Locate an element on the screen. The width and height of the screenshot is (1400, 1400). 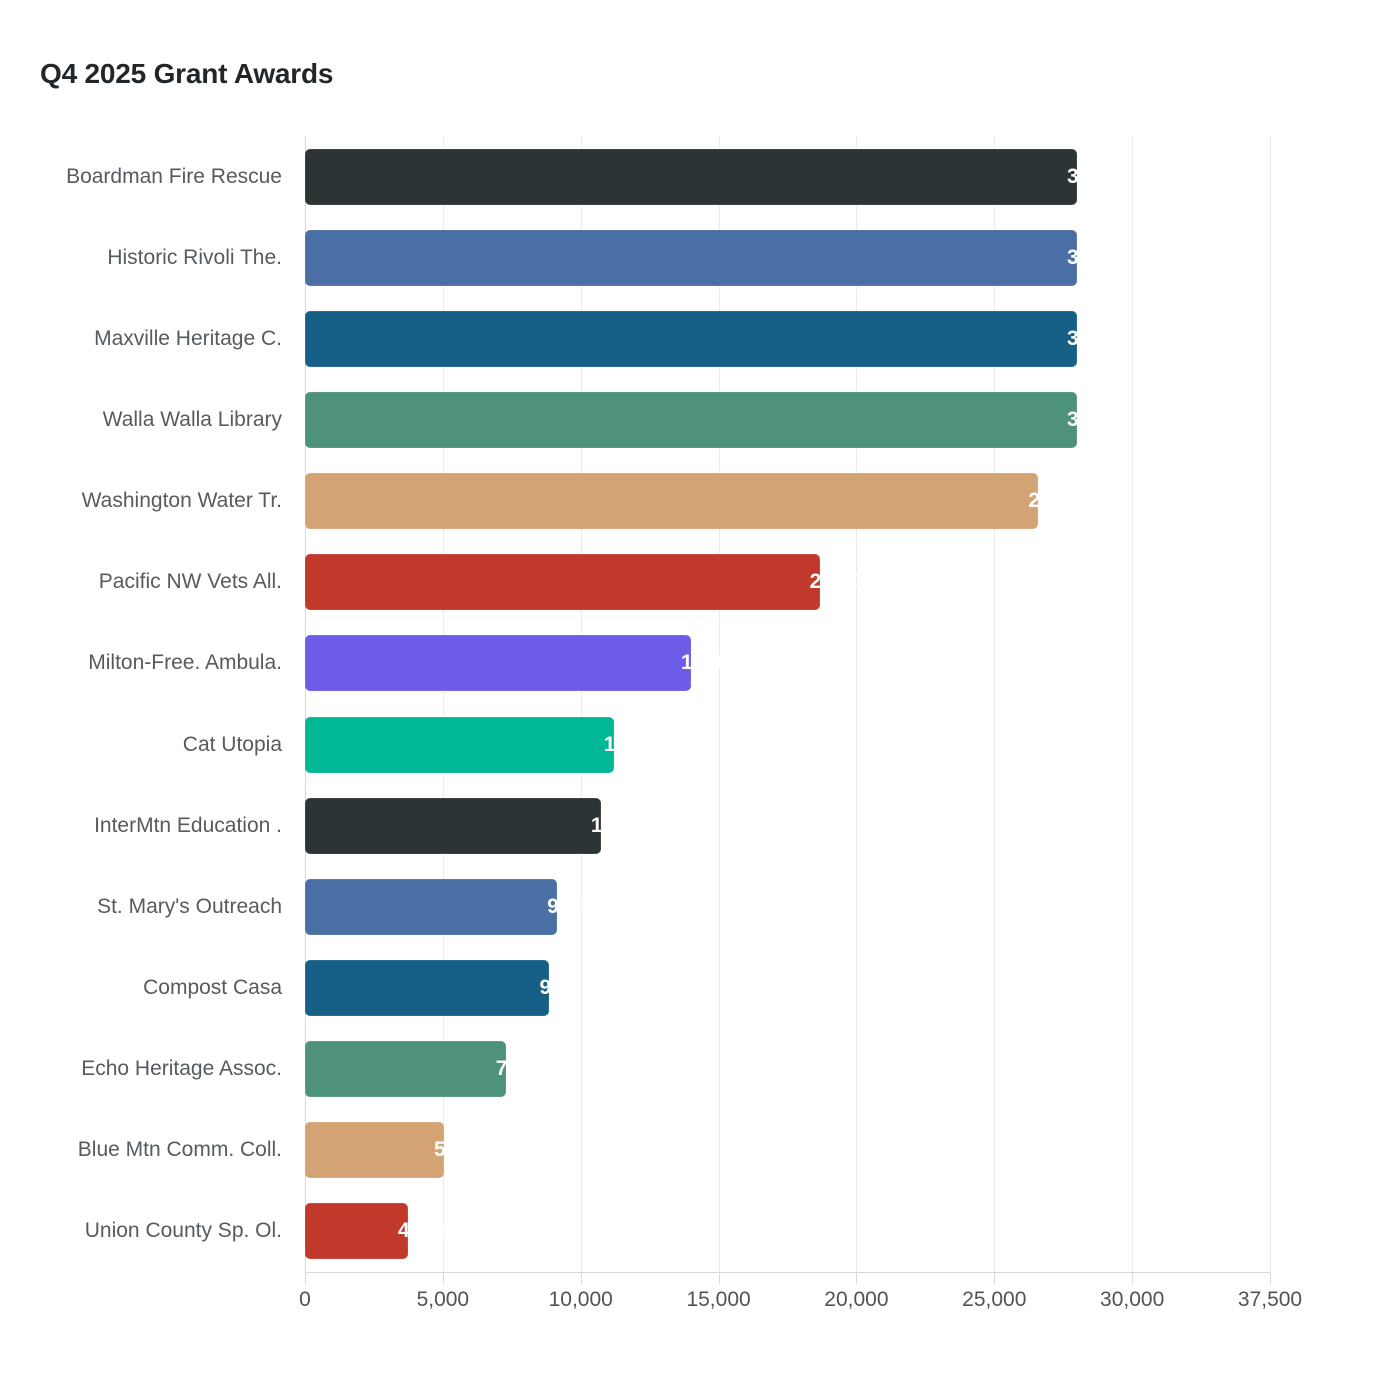
bar-row: 28,500 is located at coordinates (787, 501).